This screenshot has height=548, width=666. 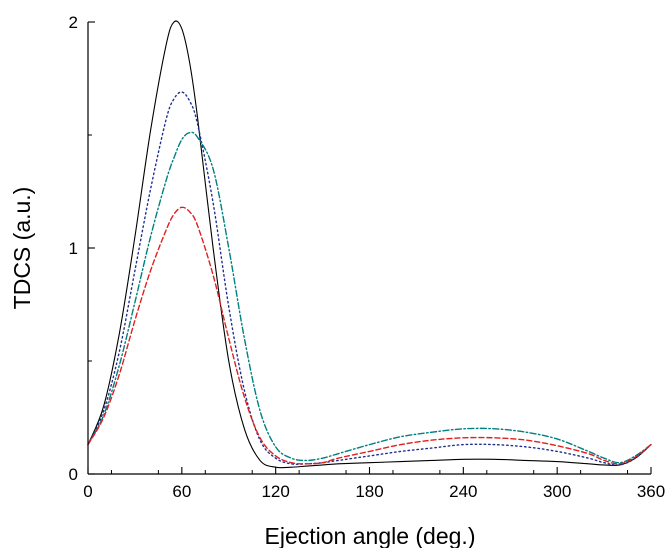 I want to click on y-axis-title: TDCS (a.u.), so click(x=22, y=248).